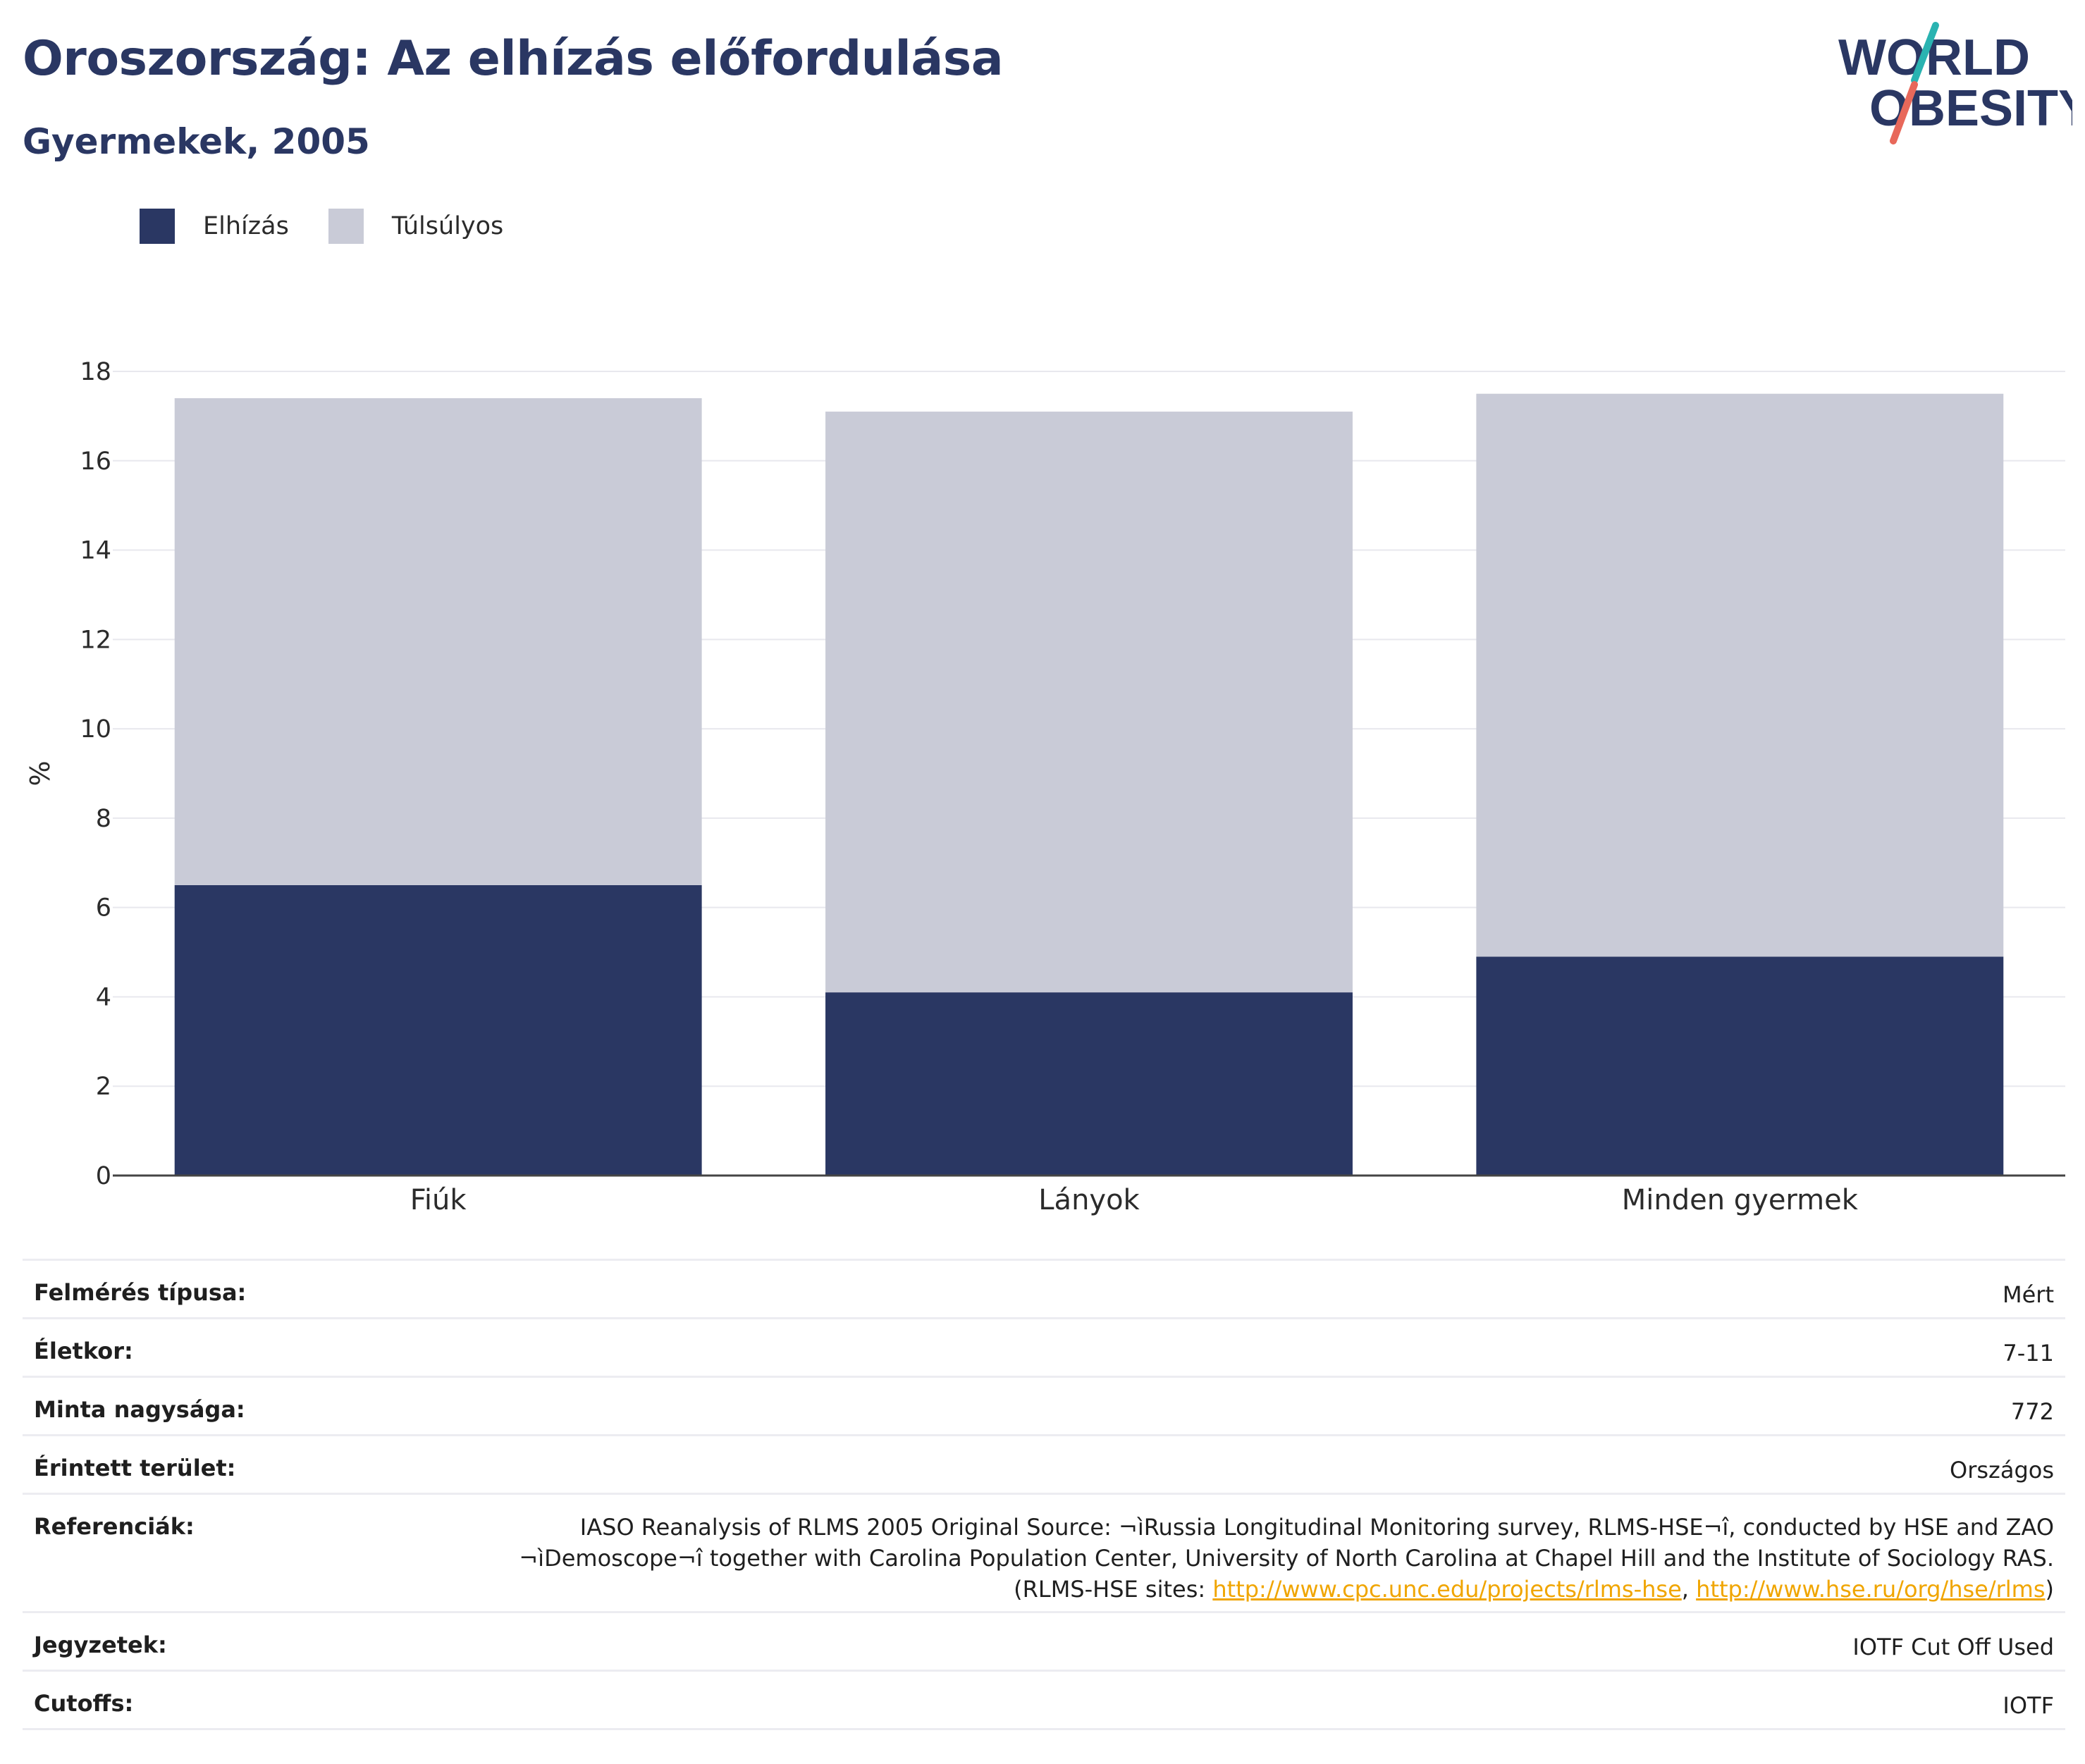  I want to click on meta-label: Minta nagysága:, so click(139, 1409).